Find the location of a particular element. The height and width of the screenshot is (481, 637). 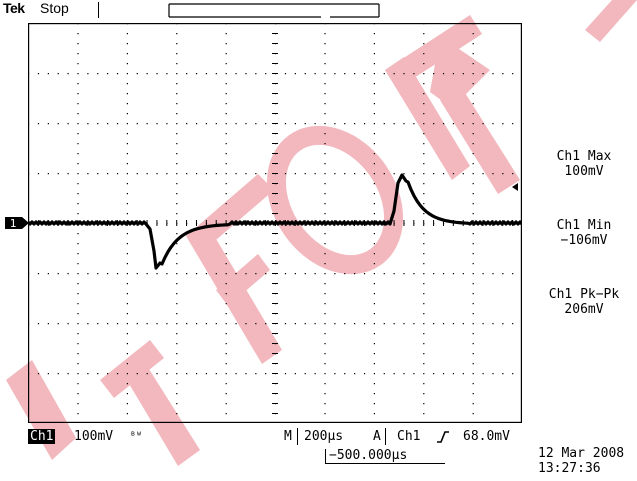

watermark-t-stem is located at coordinates (161, 412).